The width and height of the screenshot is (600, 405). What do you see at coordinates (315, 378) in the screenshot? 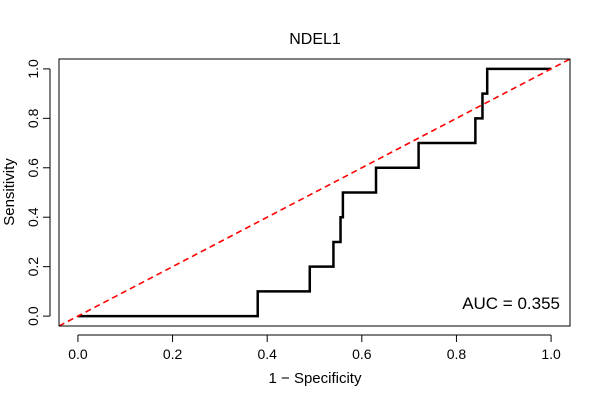
I see `x-axis-label: 1 − Specificity` at bounding box center [315, 378].